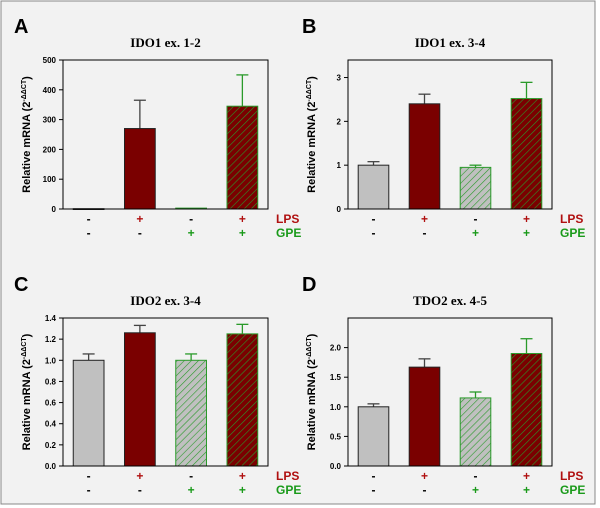 The image size is (600, 508). What do you see at coordinates (21, 27) in the screenshot?
I see `panel-label: A` at bounding box center [21, 27].